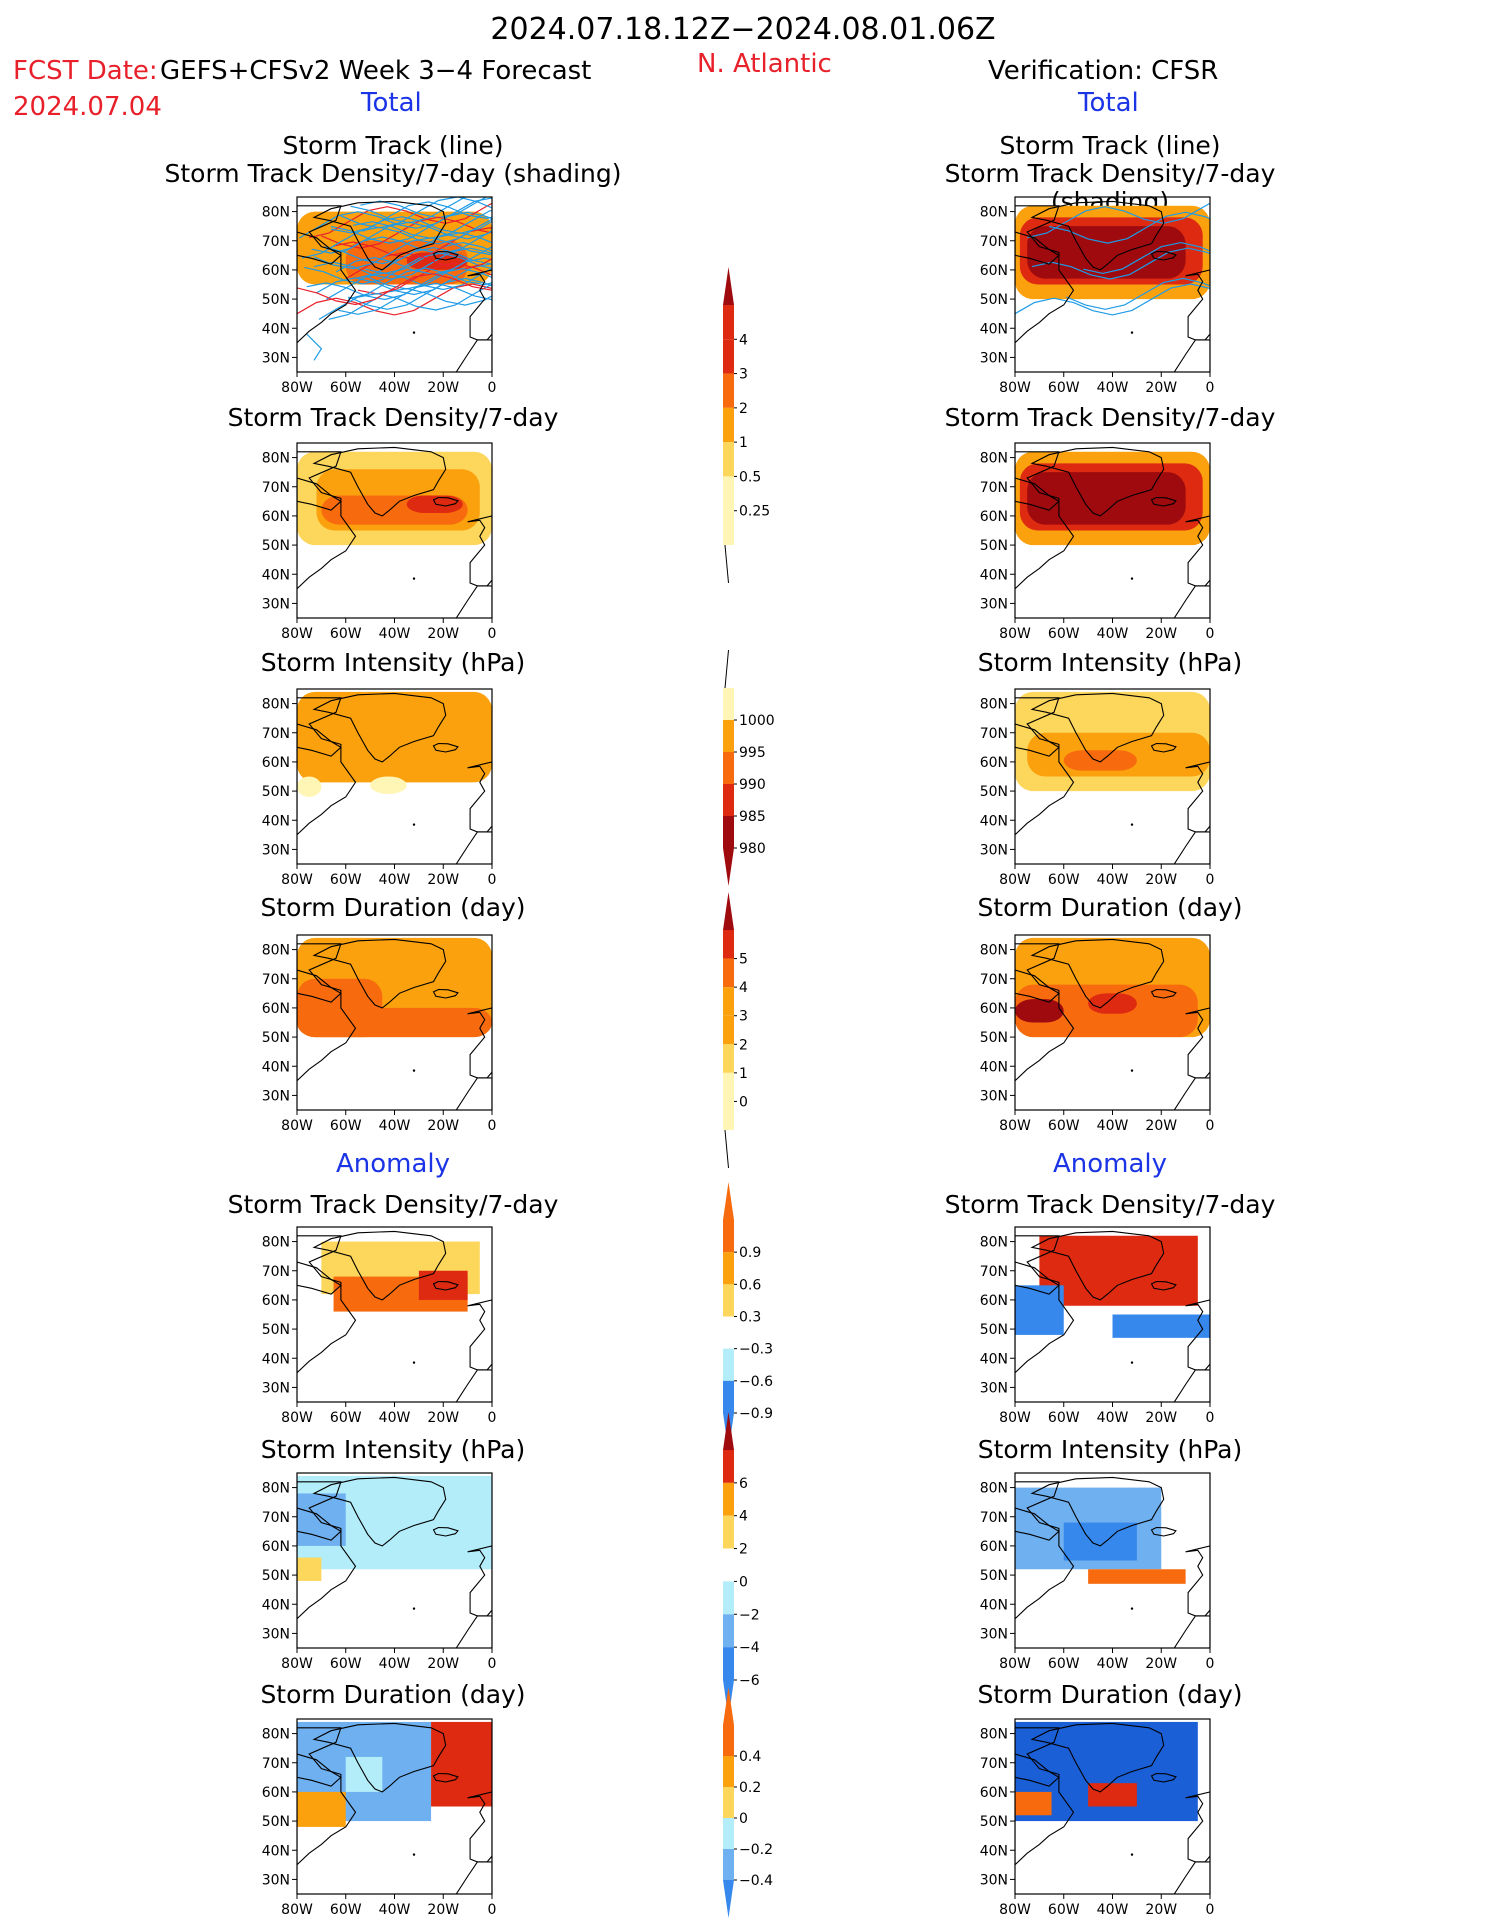  What do you see at coordinates (393, 1449) in the screenshot?
I see `panel-title-fa2: Storm Intensity (hPa)` at bounding box center [393, 1449].